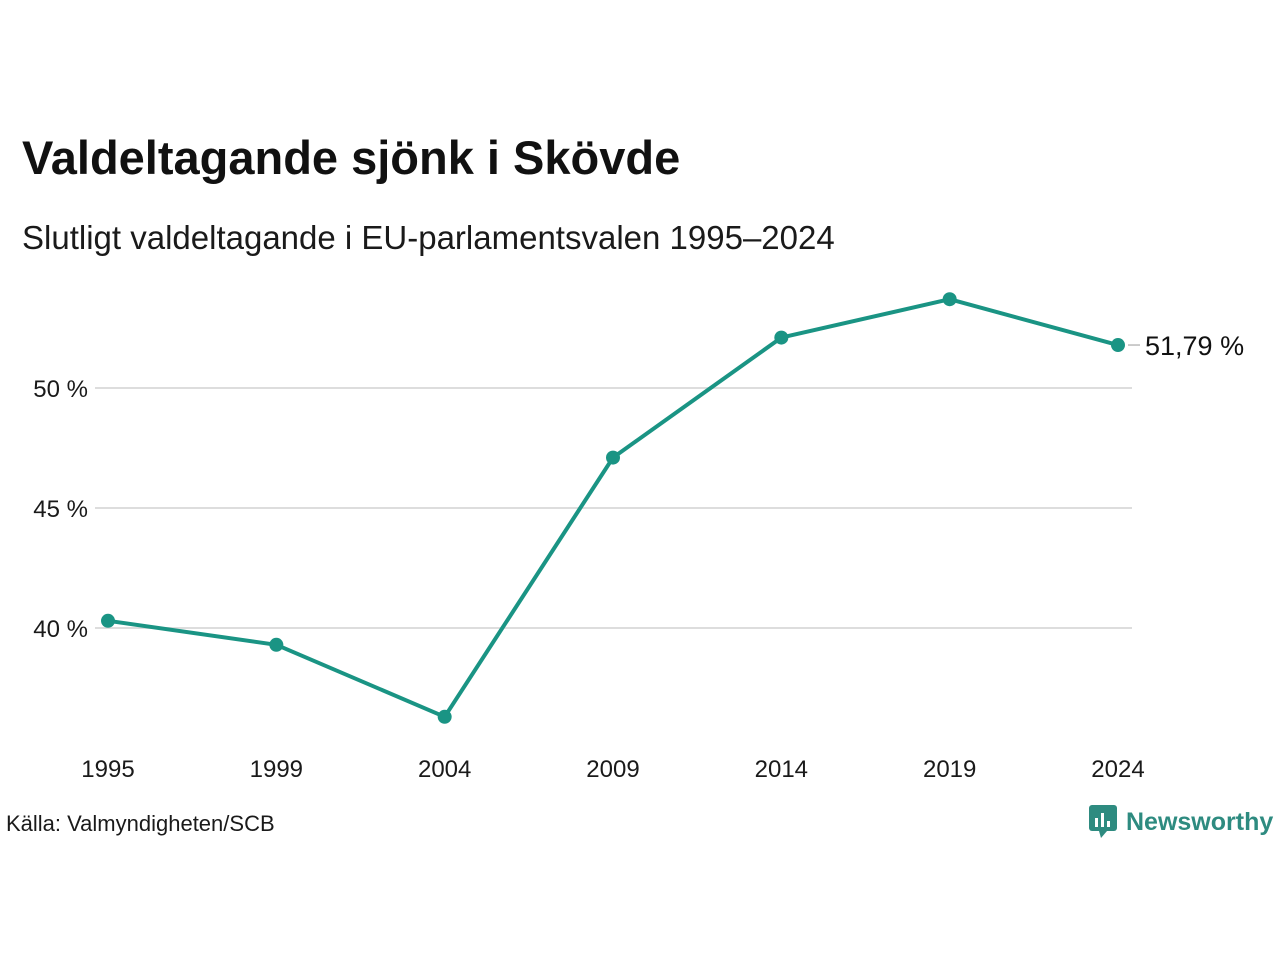  I want to click on end-label-group: 51,79 %, so click(1186, 346).